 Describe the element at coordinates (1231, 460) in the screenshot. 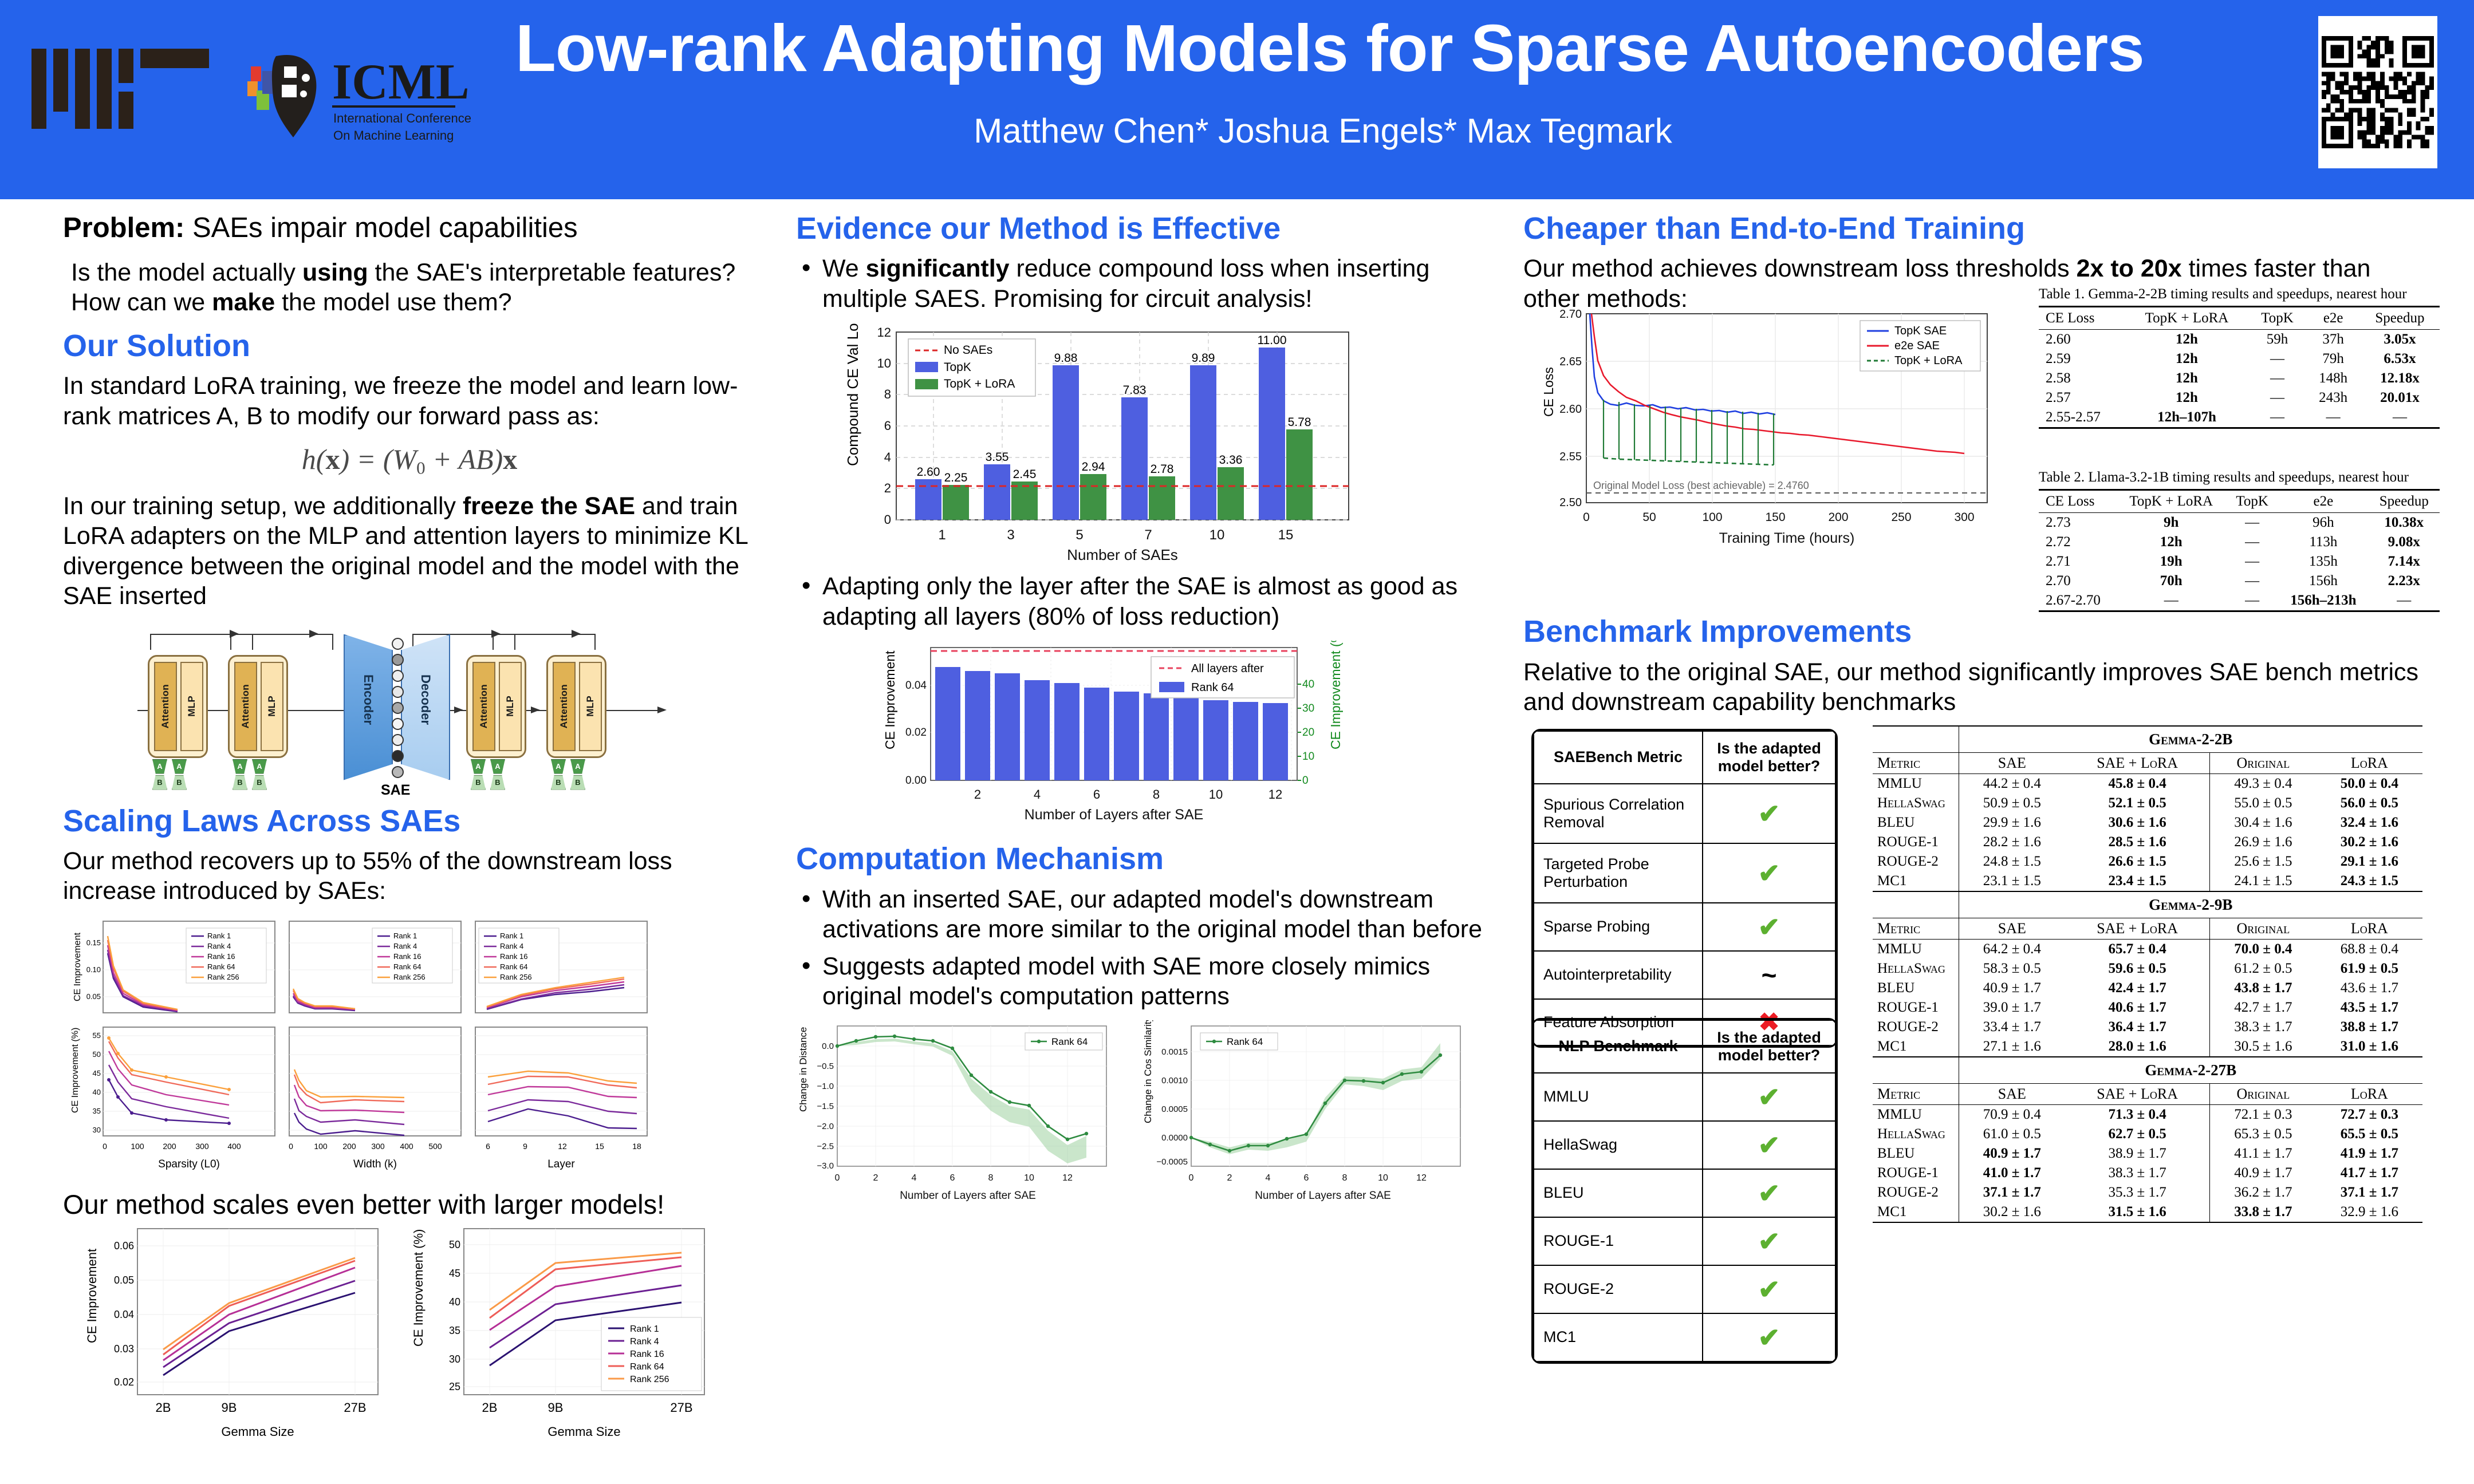

I see `svg-text: 3.36` at that location.